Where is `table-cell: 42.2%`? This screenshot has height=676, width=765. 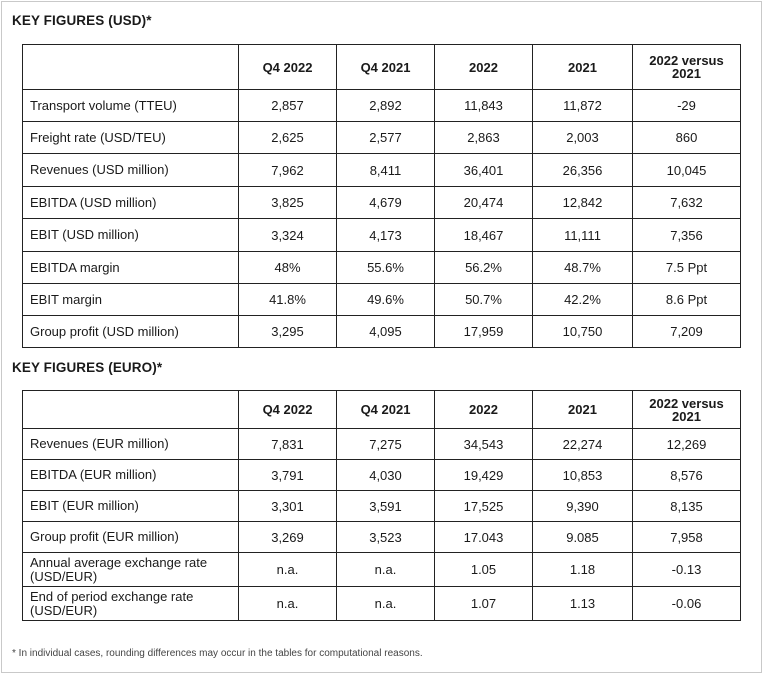
table-cell: 42.2% is located at coordinates (582, 299).